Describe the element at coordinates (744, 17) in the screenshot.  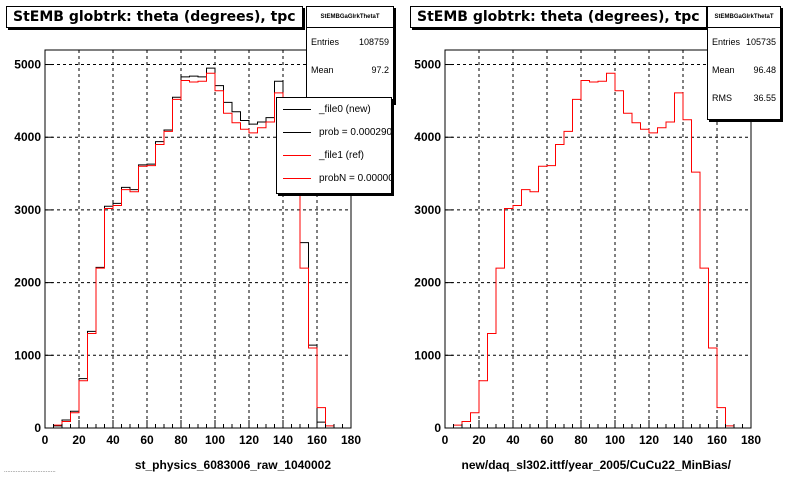
I see `right-stats-header: StEMBGaGlrkThetaT` at that location.